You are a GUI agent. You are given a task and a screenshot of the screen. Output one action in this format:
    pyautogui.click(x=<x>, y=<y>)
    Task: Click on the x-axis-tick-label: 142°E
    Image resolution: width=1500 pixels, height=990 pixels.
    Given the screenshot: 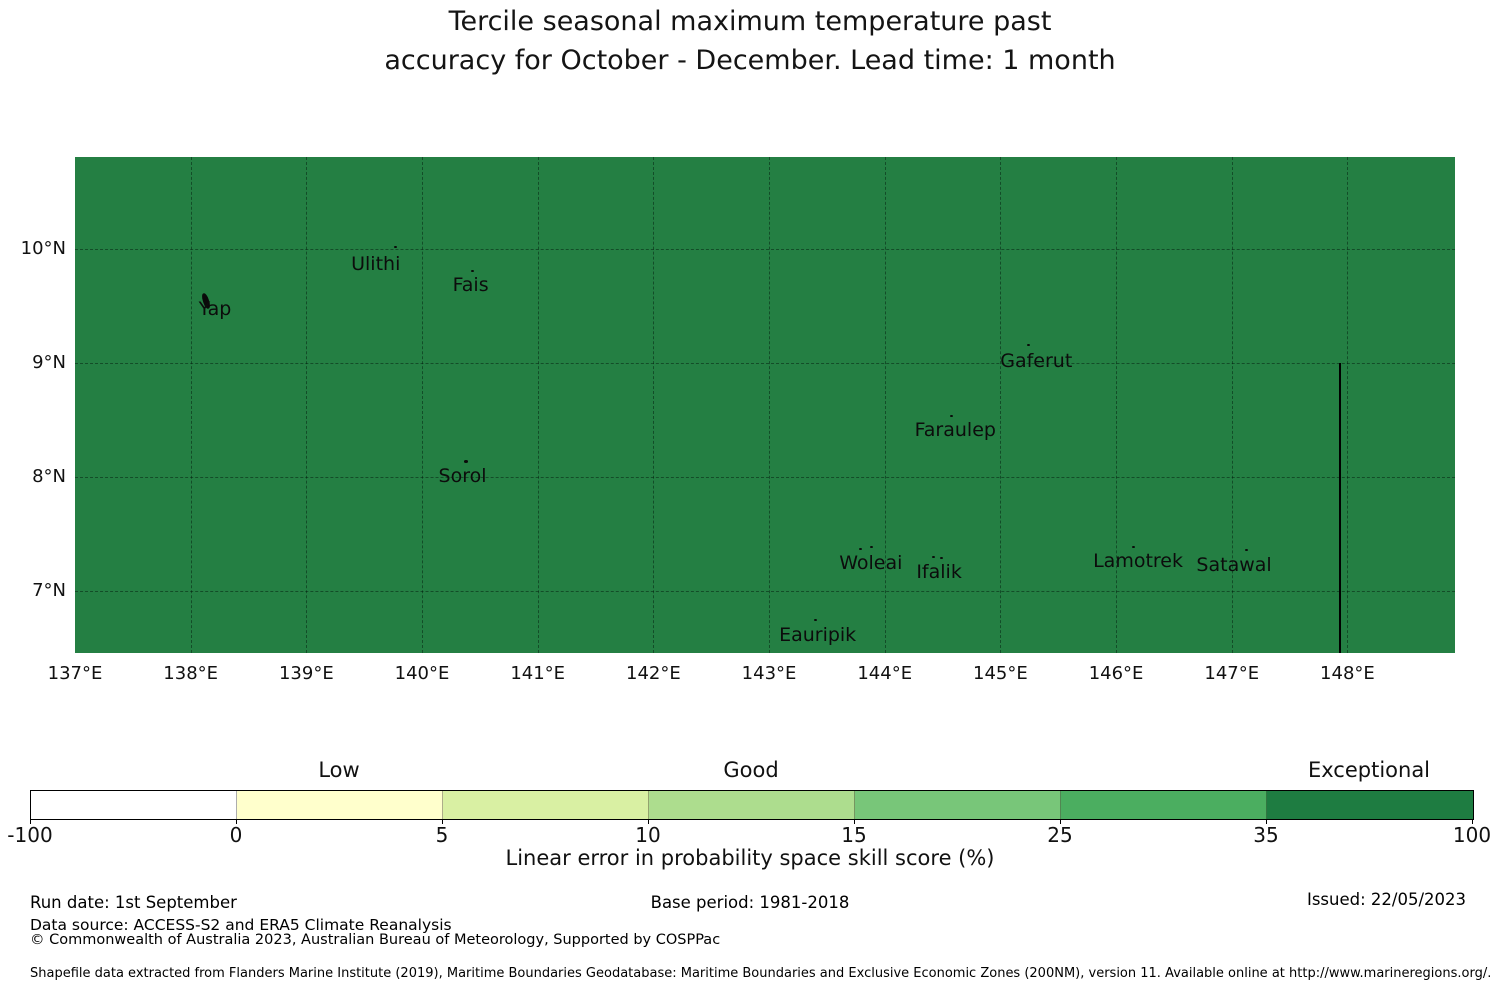 What is the action you would take?
    pyautogui.click(x=653, y=673)
    